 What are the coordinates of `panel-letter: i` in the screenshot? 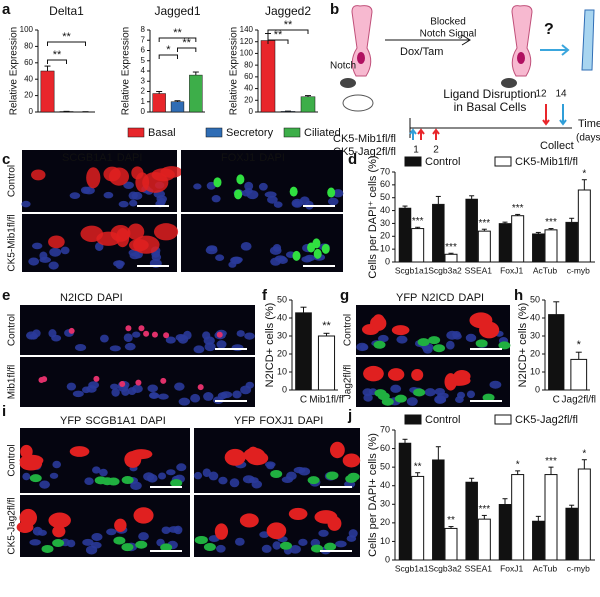 It's located at (4, 411).